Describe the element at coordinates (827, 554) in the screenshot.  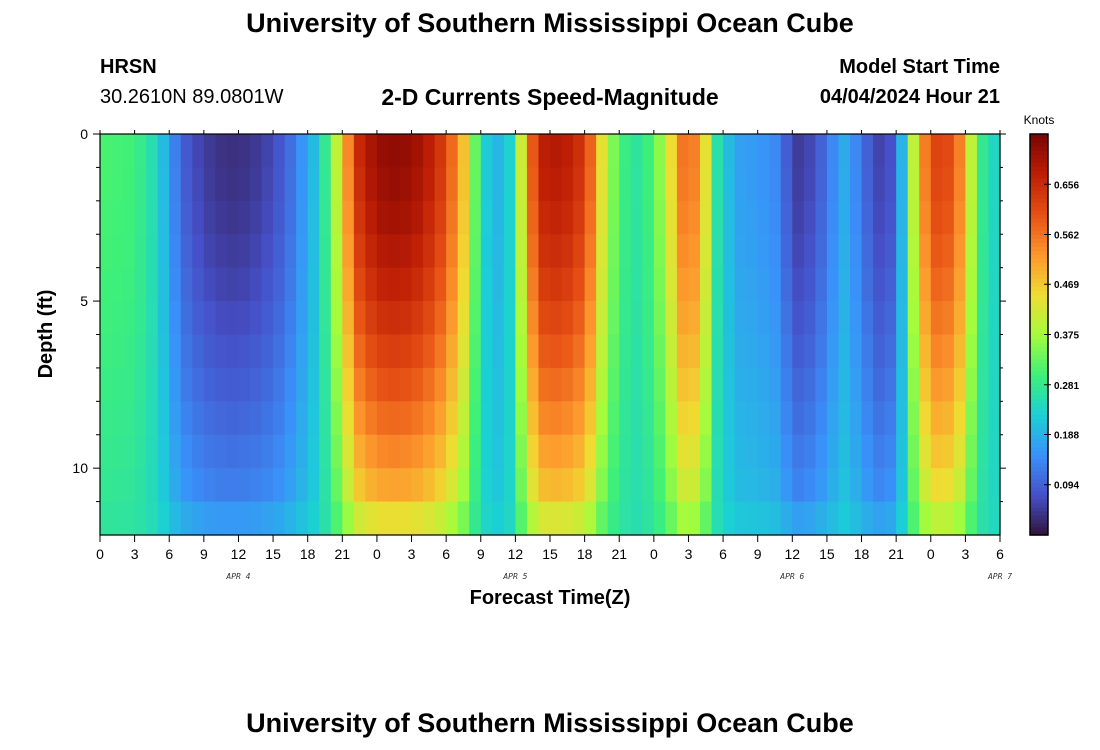
I see `x-tick-label: 15` at that location.